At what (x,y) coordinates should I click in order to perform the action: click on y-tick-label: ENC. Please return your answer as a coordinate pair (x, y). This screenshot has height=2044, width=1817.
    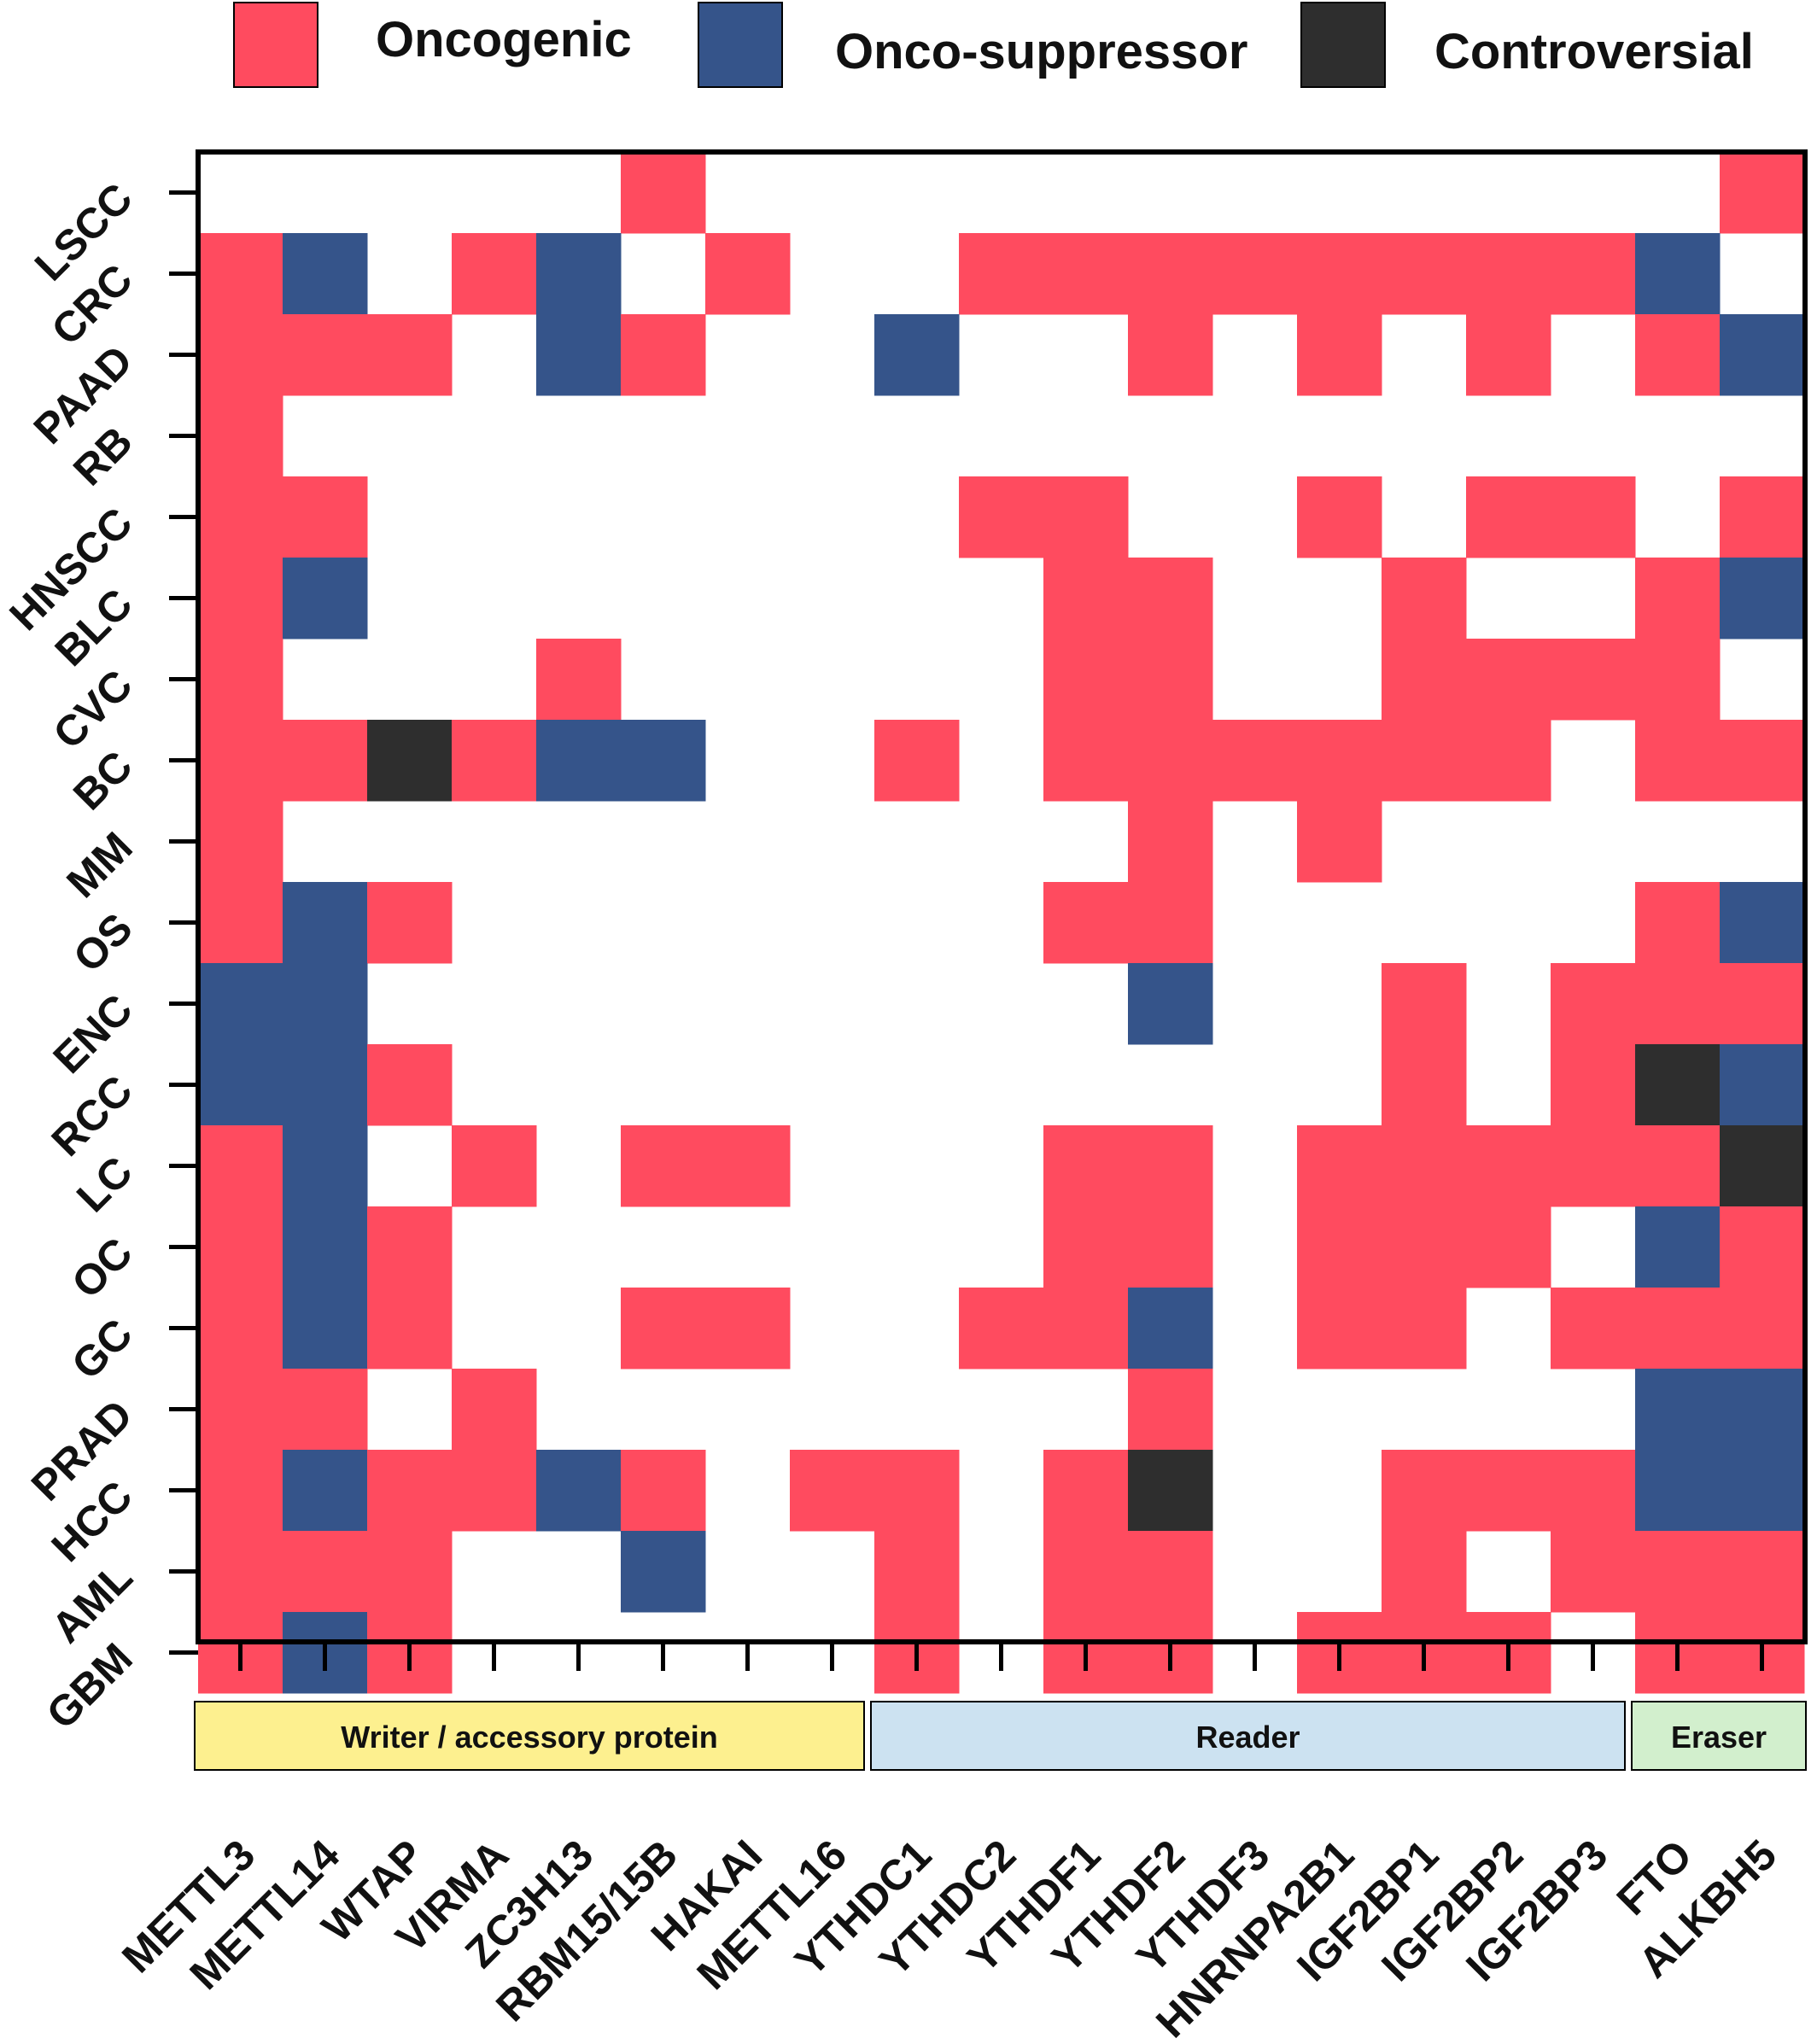
    Looking at the image, I should click on (93, 1034).